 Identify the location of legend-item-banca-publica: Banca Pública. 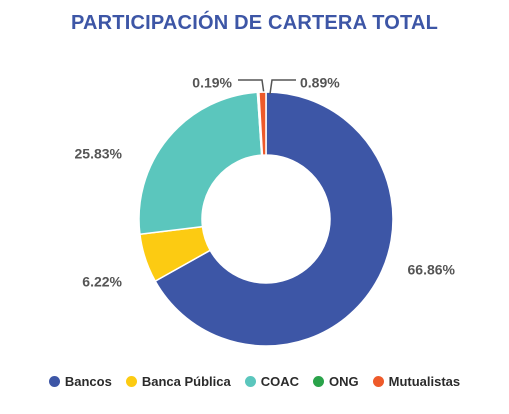
(178, 381).